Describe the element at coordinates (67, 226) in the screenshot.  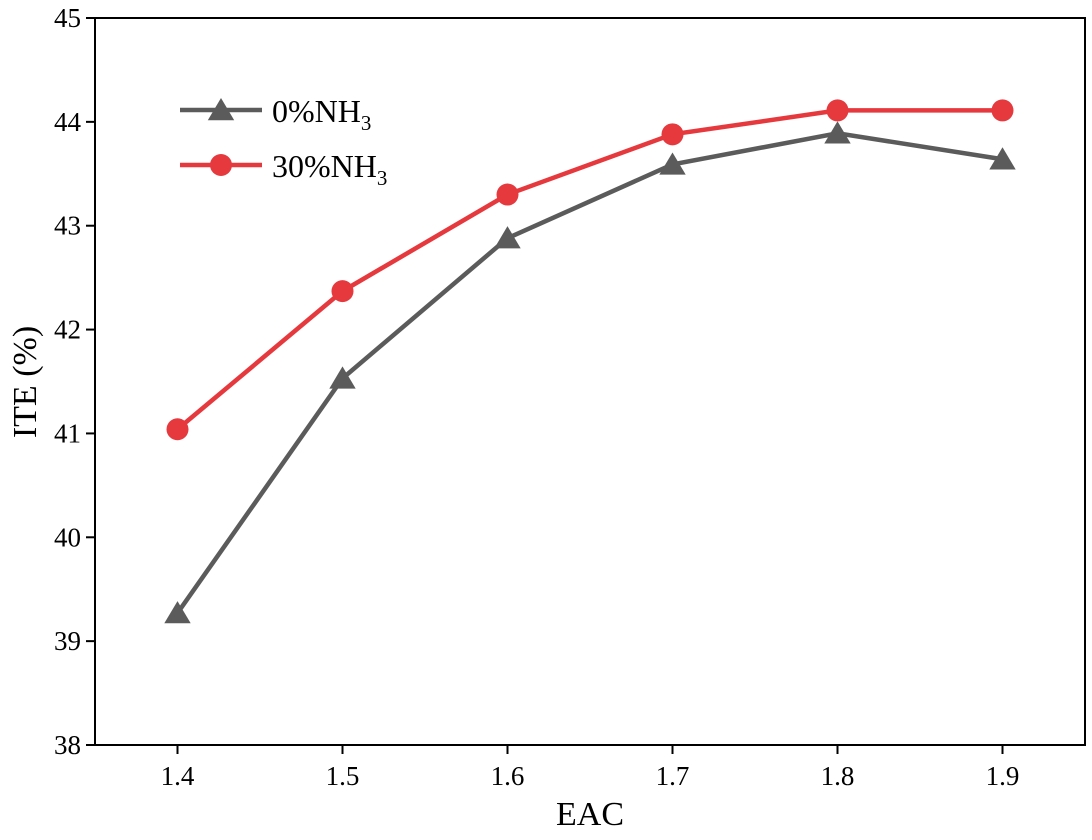
I see `y-tick-label: 43` at that location.